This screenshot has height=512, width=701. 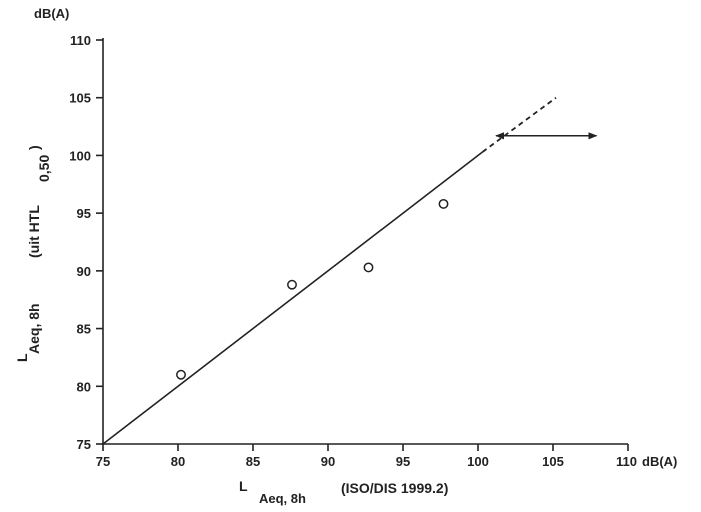 What do you see at coordinates (84, 386) in the screenshot?
I see `y-tick-label: 80` at bounding box center [84, 386].